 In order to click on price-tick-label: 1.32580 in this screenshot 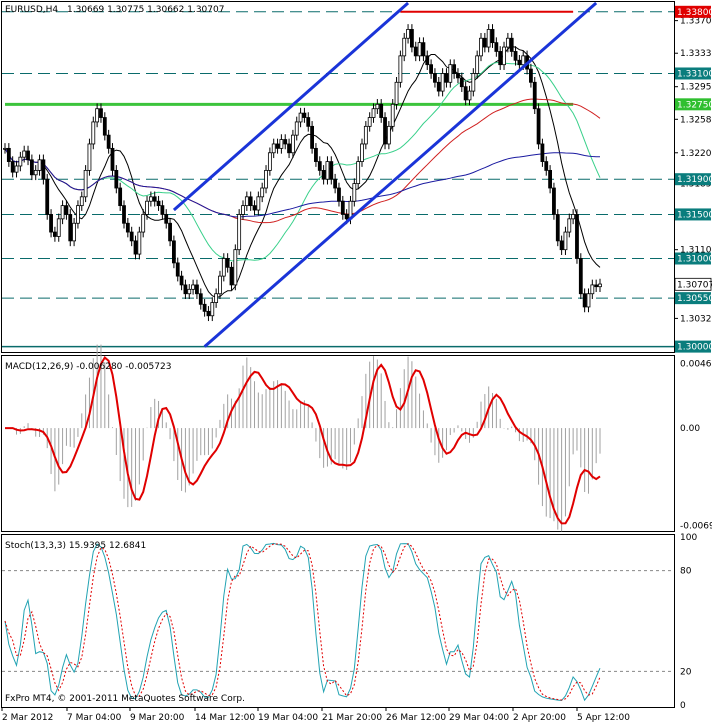, I will do `click(696, 120)`.